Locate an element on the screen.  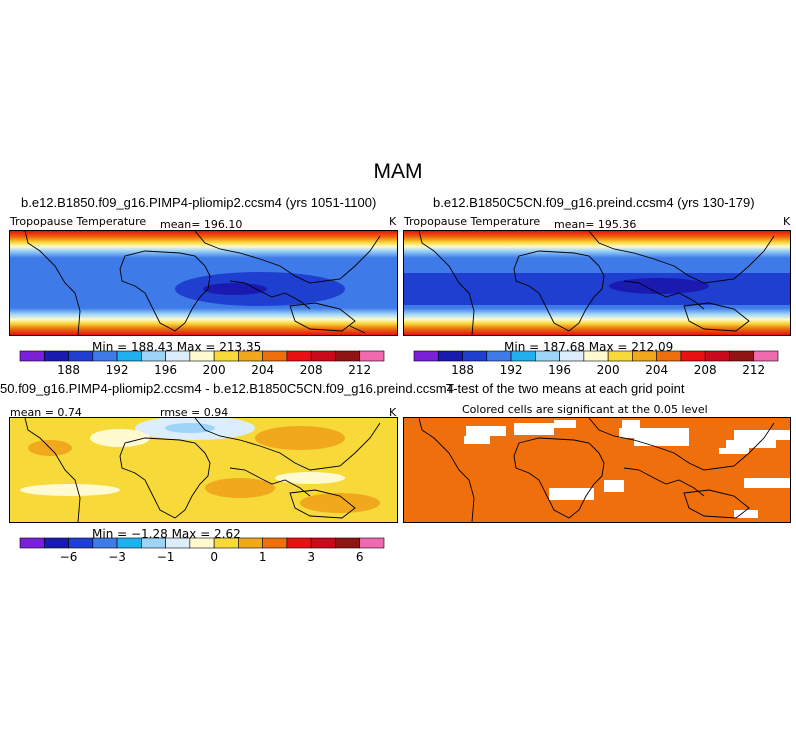
panel3-rmse-label: rmse = 0.94 is located at coordinates (194, 412).